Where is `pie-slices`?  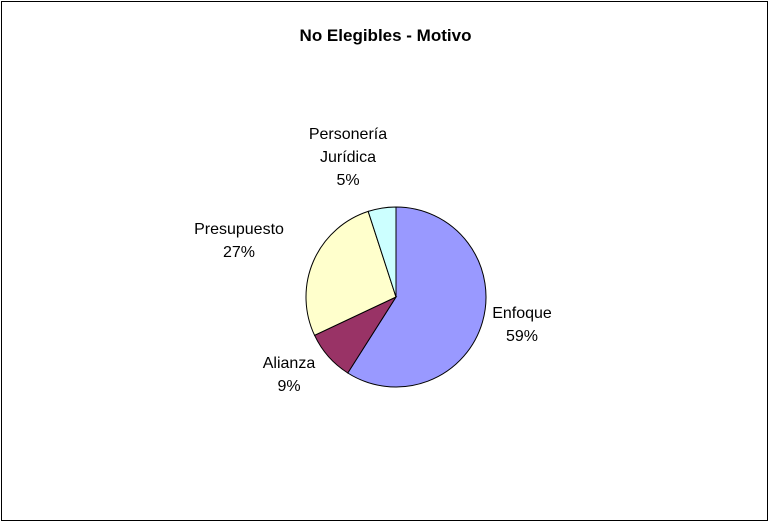
pie-slices is located at coordinates (396, 297).